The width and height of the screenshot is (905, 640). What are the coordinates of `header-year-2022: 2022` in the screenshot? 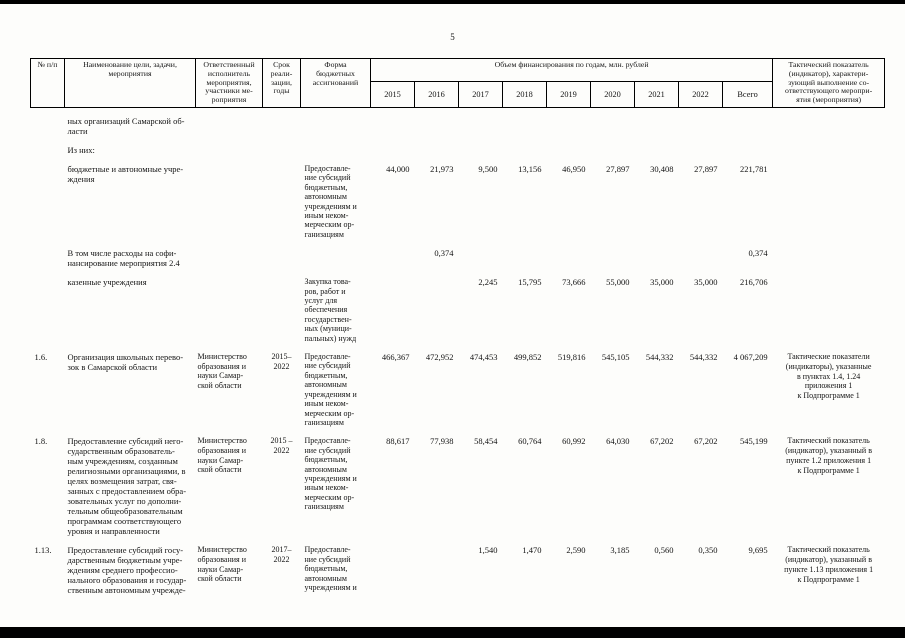 It's located at (700, 94).